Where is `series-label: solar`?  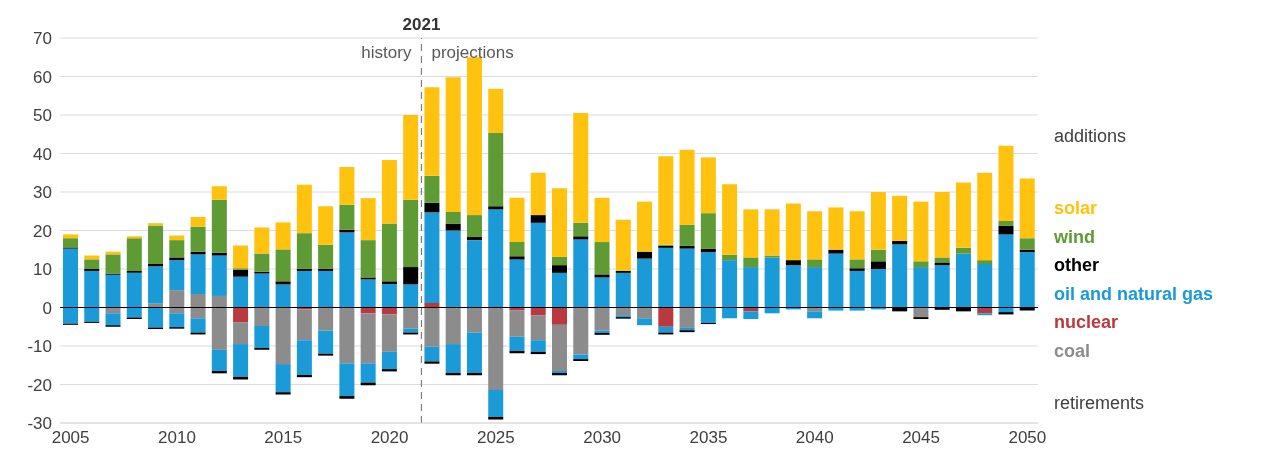
series-label: solar is located at coordinates (1076, 208).